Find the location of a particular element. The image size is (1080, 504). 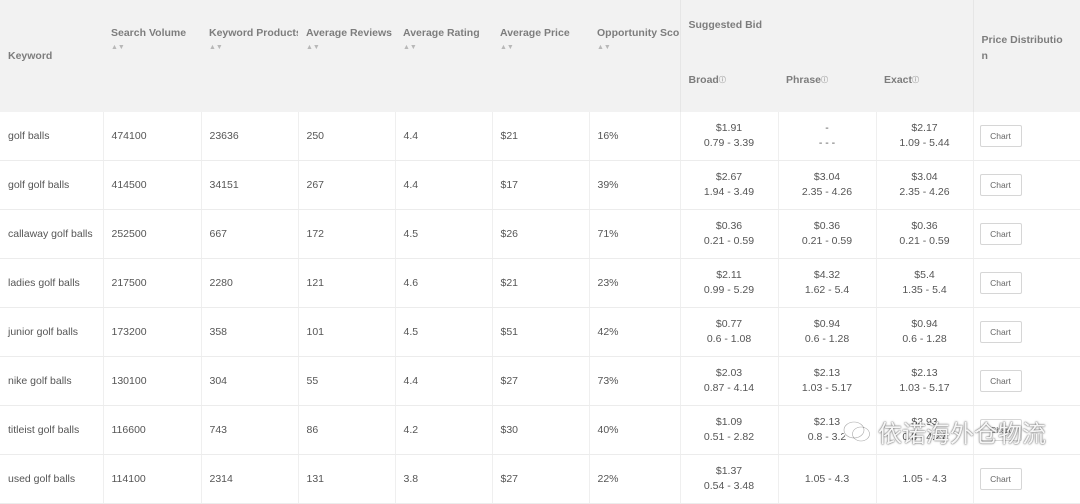

bid-value: $0.77 is located at coordinates (729, 324).